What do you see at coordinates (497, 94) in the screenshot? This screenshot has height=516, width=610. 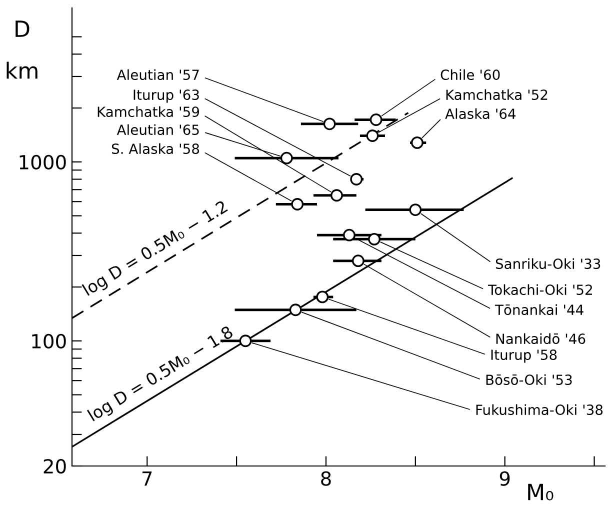 I see `annotation: Kamchatka '52` at bounding box center [497, 94].